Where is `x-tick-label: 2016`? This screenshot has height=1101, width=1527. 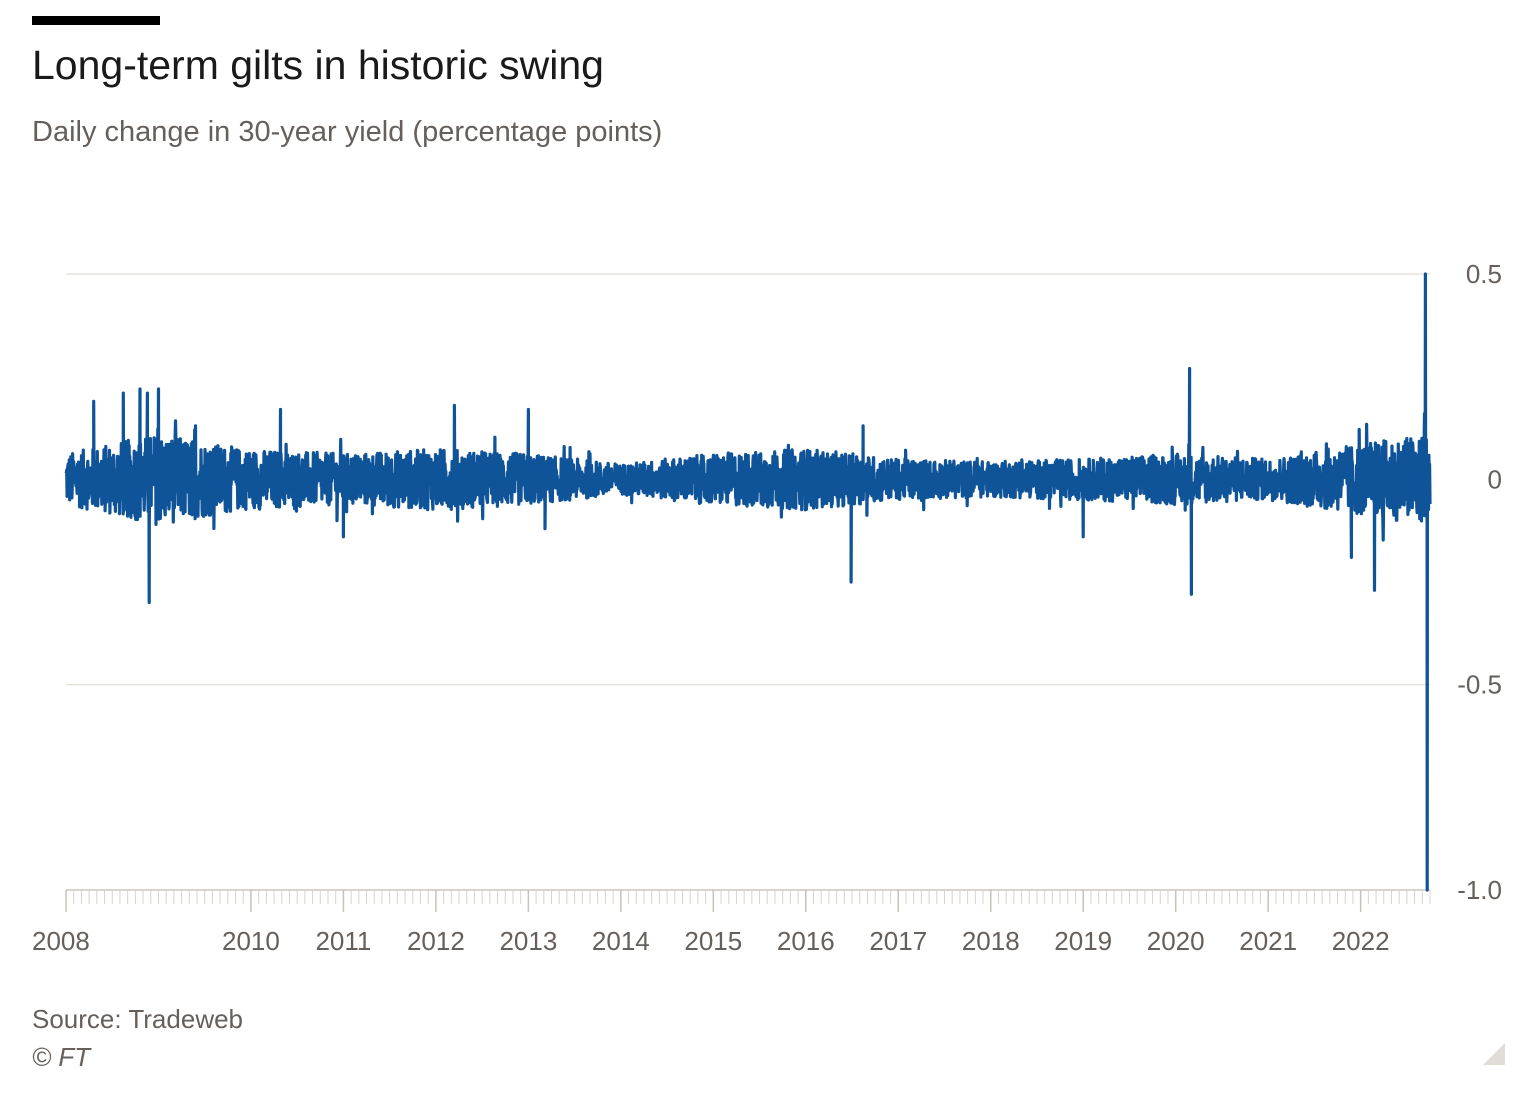
x-tick-label: 2016 is located at coordinates (806, 941).